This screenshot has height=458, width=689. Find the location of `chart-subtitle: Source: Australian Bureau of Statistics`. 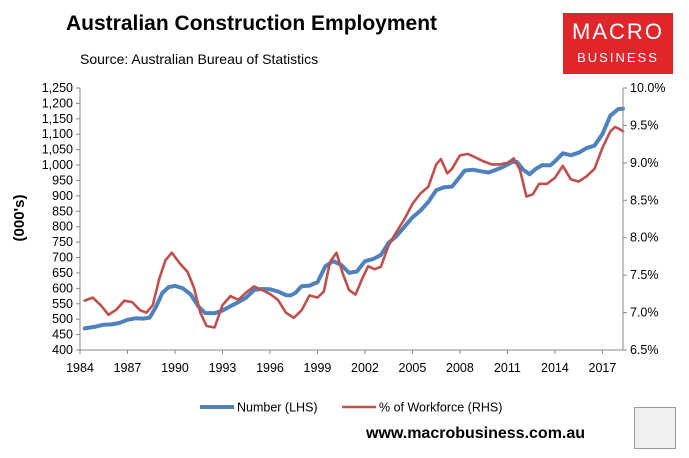

chart-subtitle: Source: Australian Bureau of Statistics is located at coordinates (199, 59).